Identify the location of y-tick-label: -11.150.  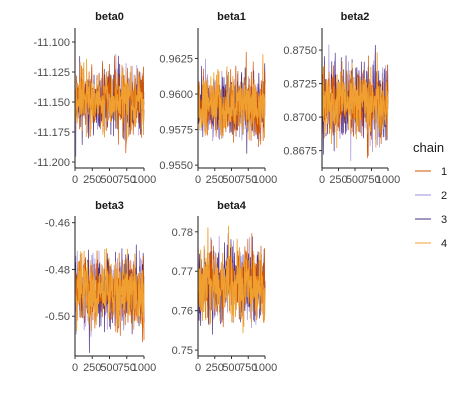
(52, 103).